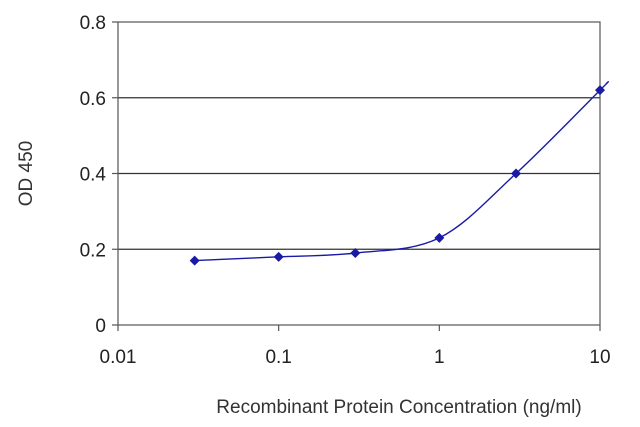  Describe the element at coordinates (100, 326) in the screenshot. I see `y-tick-label: 0` at that location.